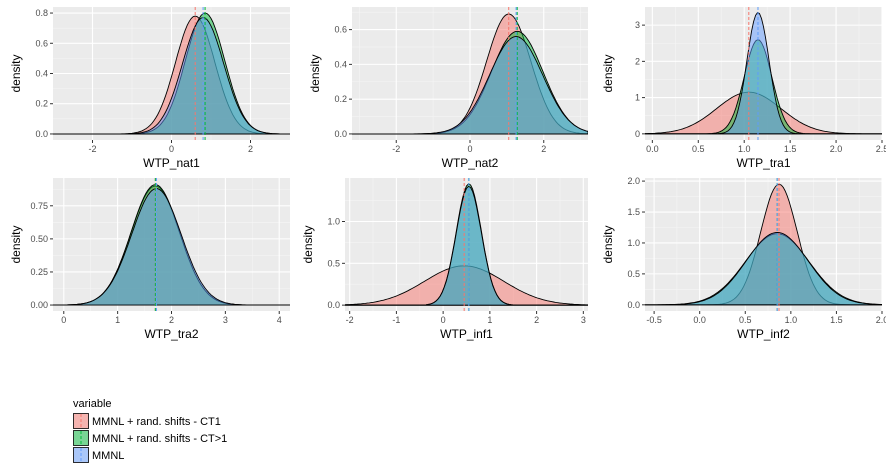  Describe the element at coordinates (39, 206) in the screenshot. I see `y-tick-label: 0.75` at that location.